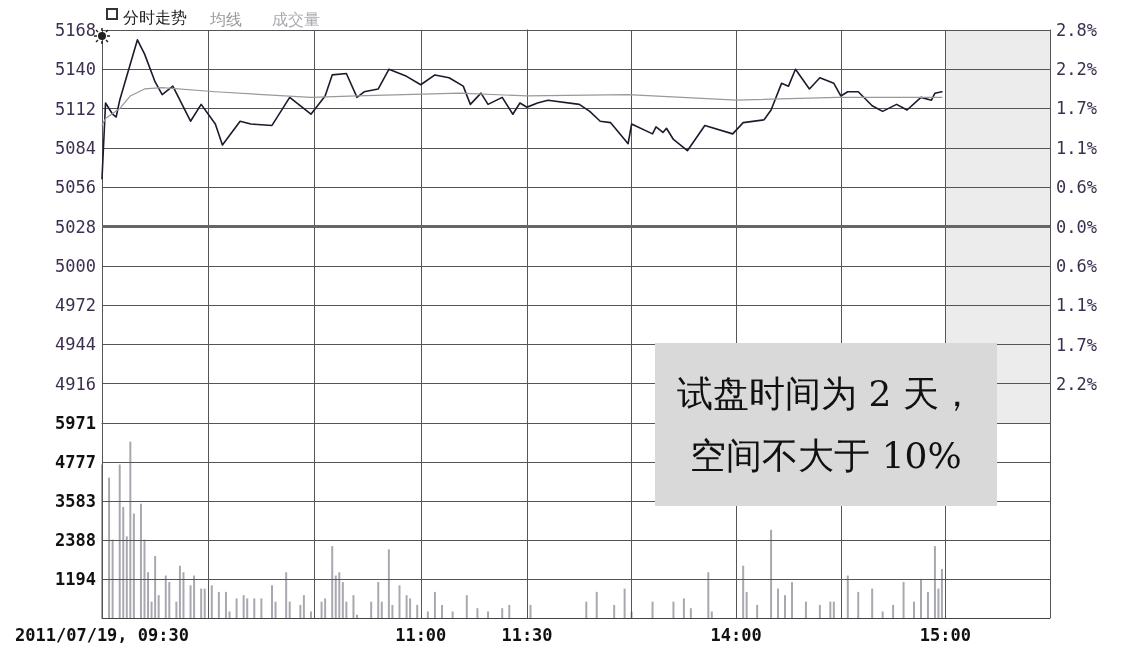 This screenshot has width=1124, height=654. What do you see at coordinates (75, 540) in the screenshot?
I see `y-tick-label: 2388` at bounding box center [75, 540].